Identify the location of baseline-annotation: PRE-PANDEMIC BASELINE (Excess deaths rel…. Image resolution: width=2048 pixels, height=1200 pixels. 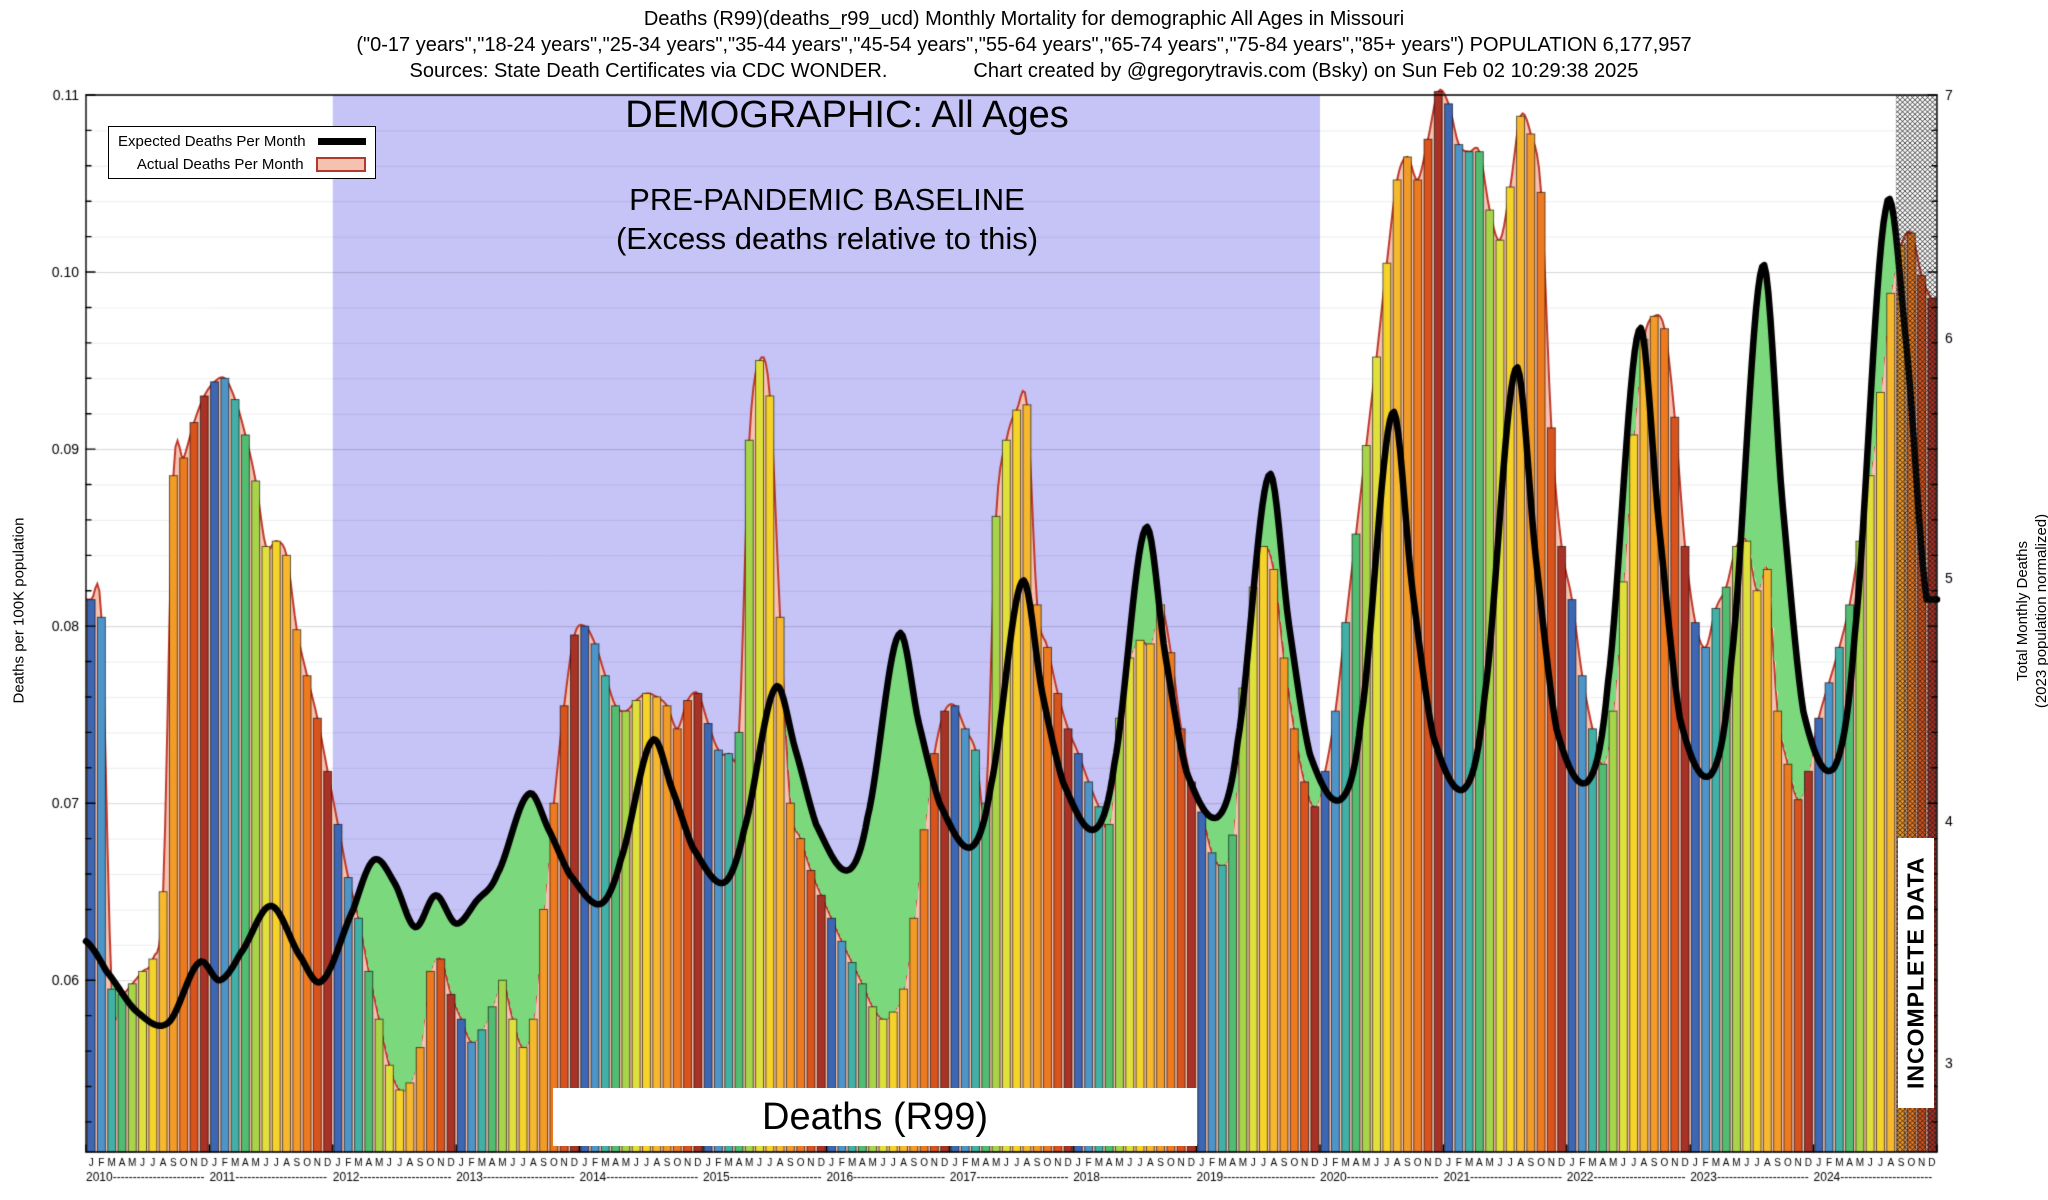
(827, 219).